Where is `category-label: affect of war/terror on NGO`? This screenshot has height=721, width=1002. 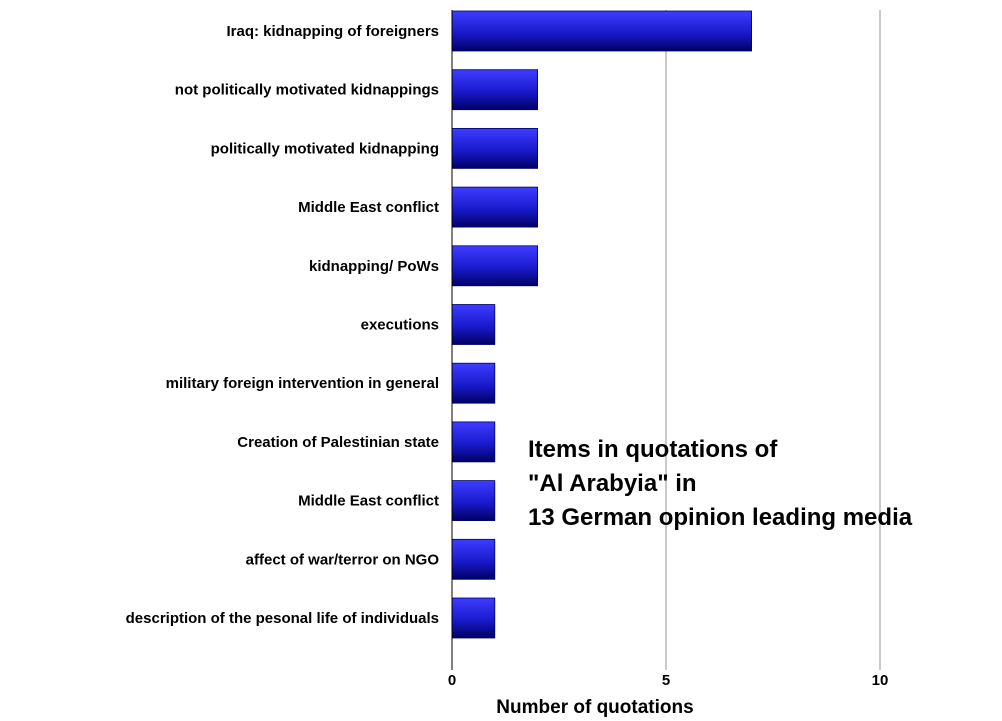 category-label: affect of war/terror on NGO is located at coordinates (343, 559).